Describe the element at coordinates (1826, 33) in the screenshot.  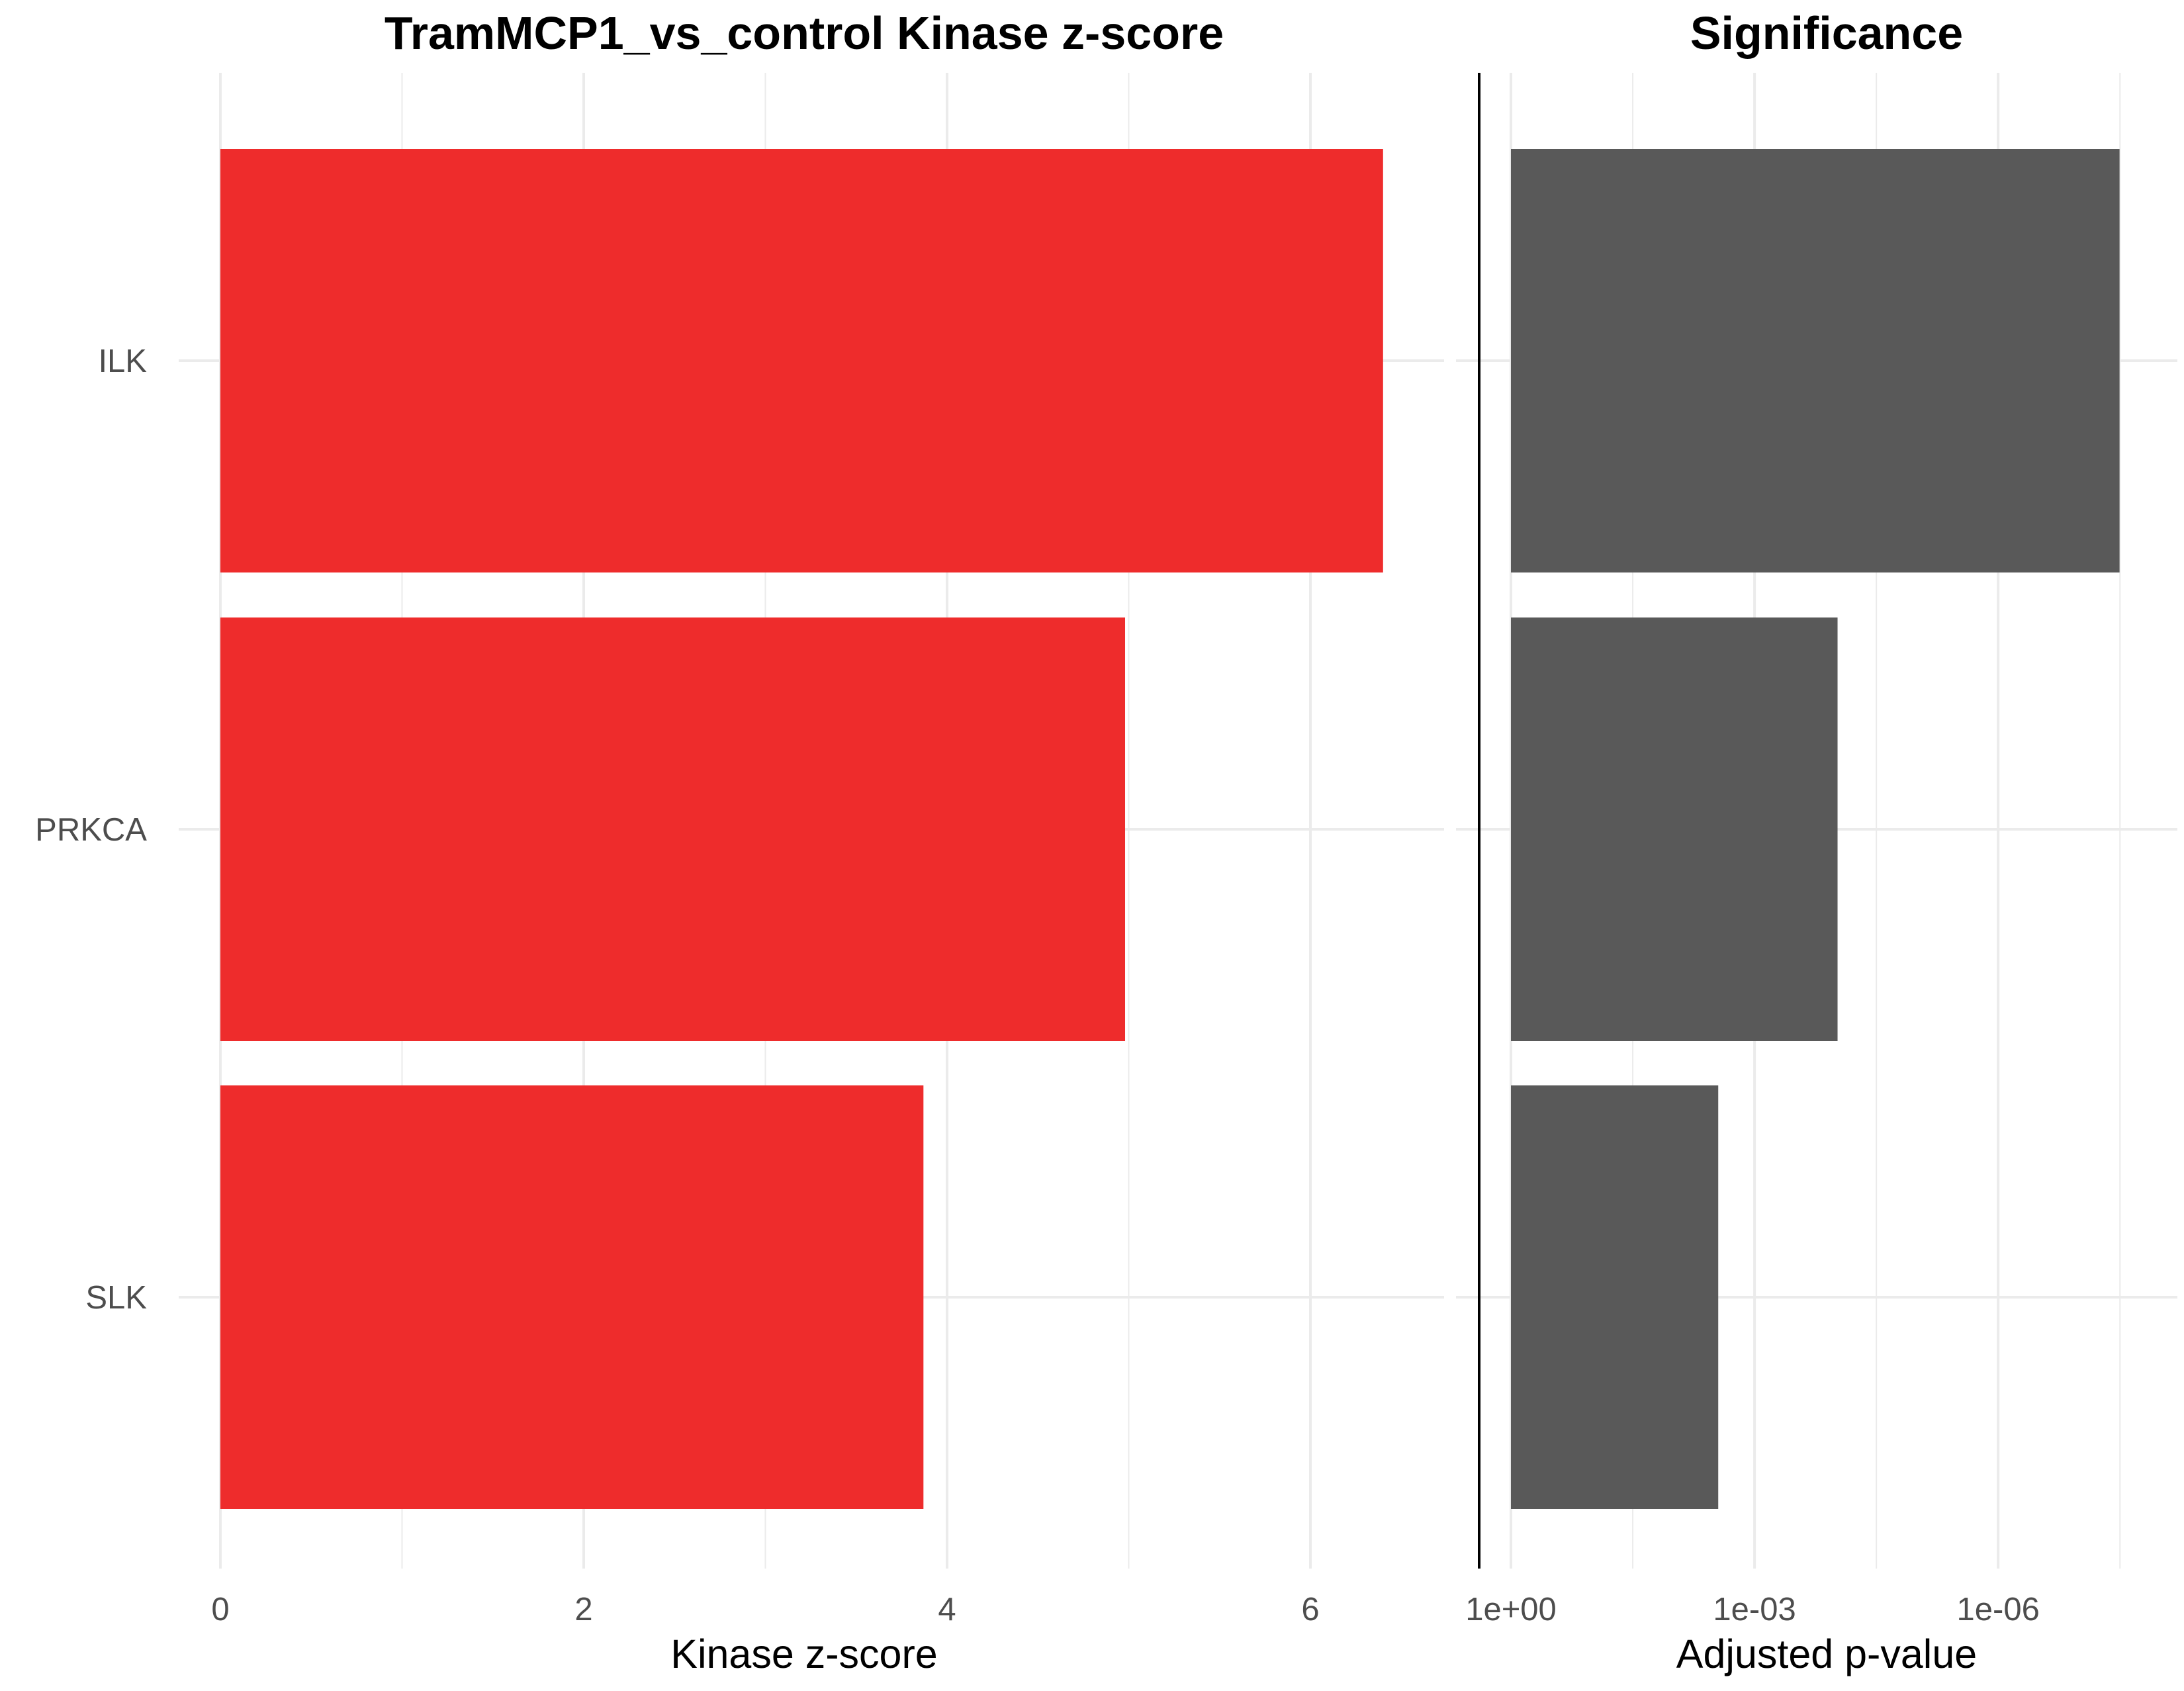
I see `significance-panel-title: Significance` at that location.